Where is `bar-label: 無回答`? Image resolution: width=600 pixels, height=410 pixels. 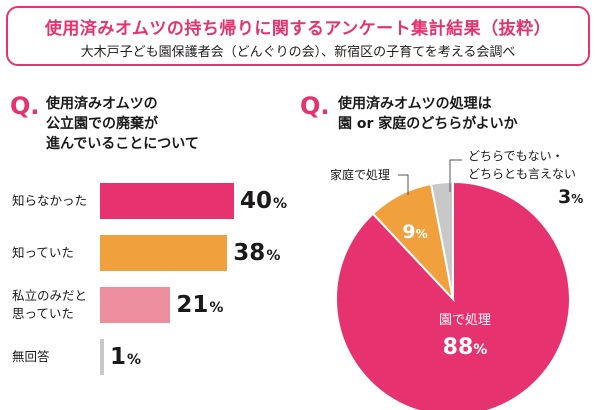 bar-label: 無回答 is located at coordinates (31, 357).